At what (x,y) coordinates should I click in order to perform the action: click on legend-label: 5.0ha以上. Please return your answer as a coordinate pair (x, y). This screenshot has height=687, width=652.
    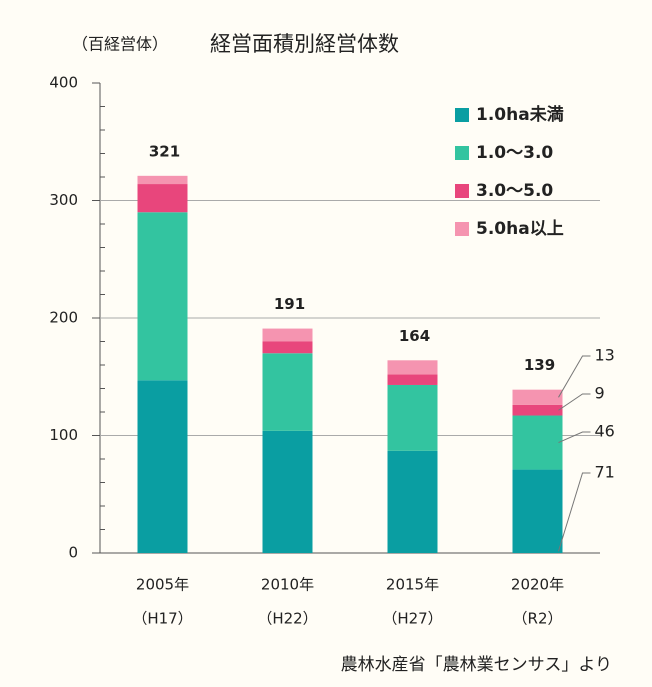
    Looking at the image, I should click on (520, 229).